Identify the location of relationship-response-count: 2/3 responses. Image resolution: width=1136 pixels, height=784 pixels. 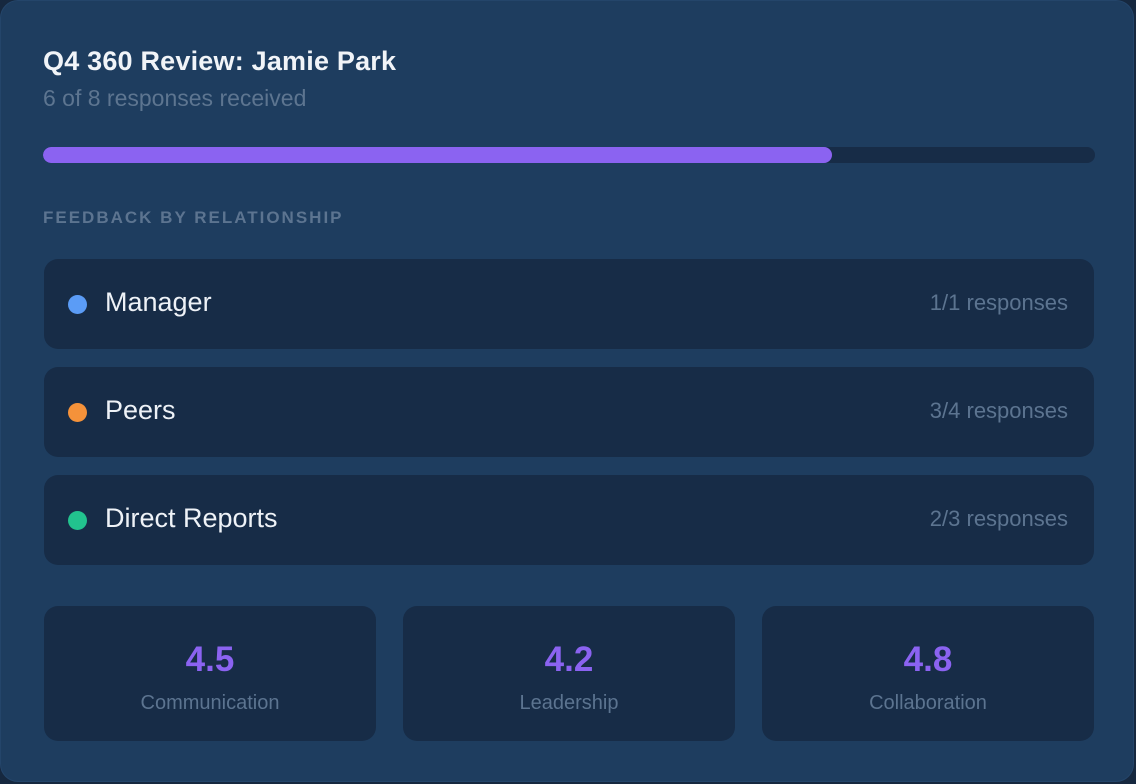
(998, 518).